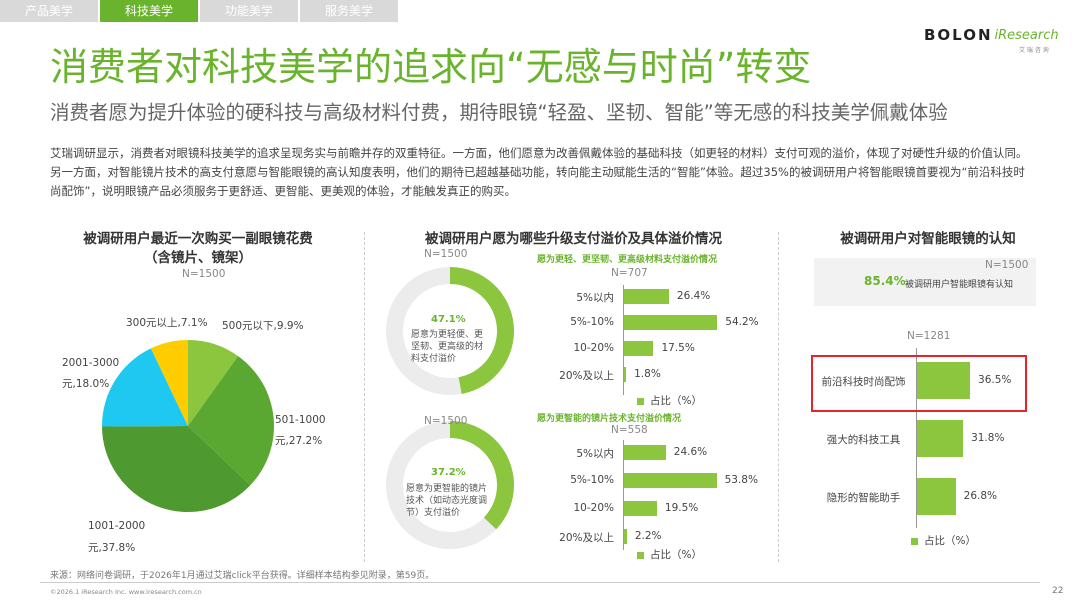 This screenshot has height=608, width=1080. What do you see at coordinates (117, 526) in the screenshot?
I see `pie-label-1001-2000: 1001-2000` at bounding box center [117, 526].